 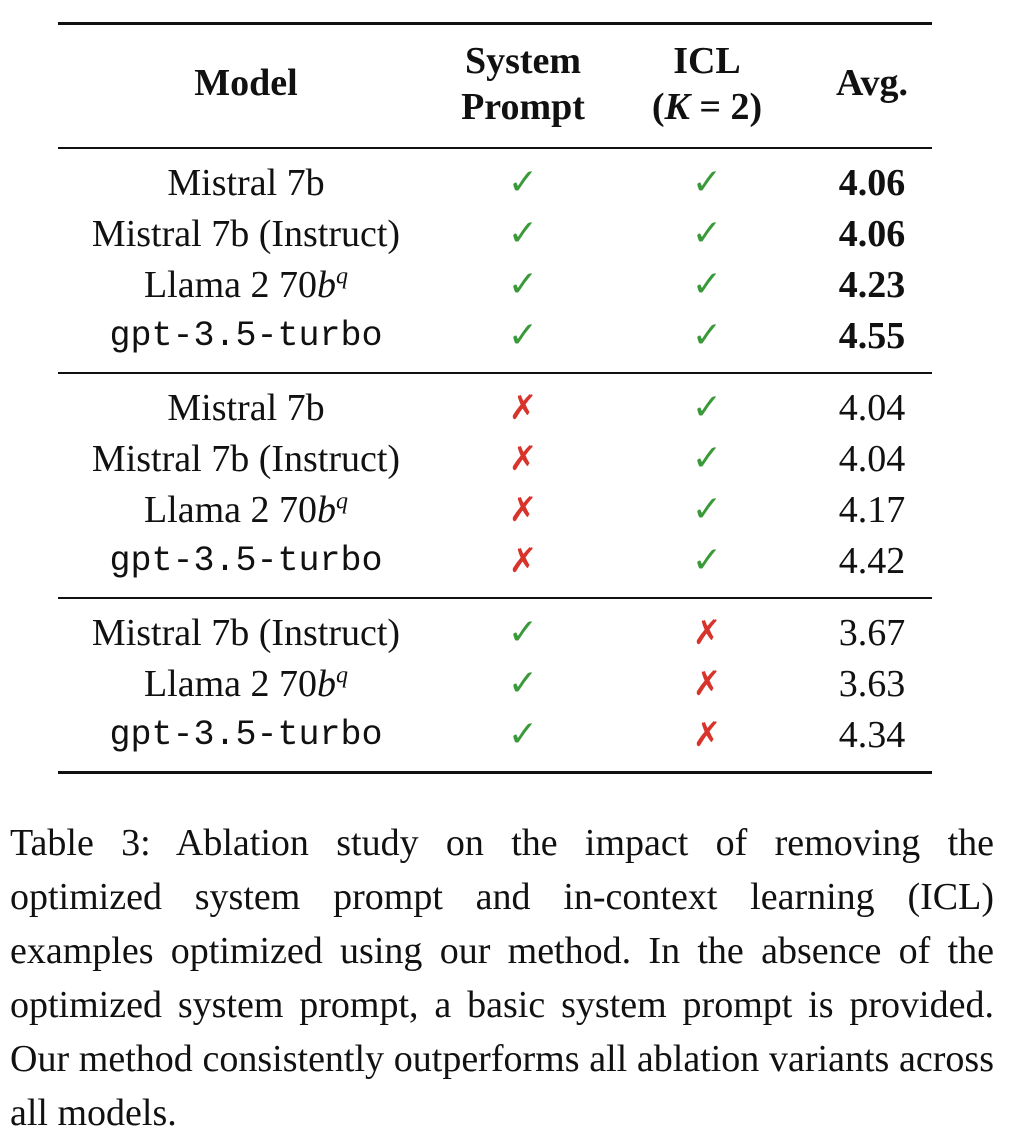 What do you see at coordinates (872, 510) in the screenshot?
I see `avg-score: 4.17` at bounding box center [872, 510].